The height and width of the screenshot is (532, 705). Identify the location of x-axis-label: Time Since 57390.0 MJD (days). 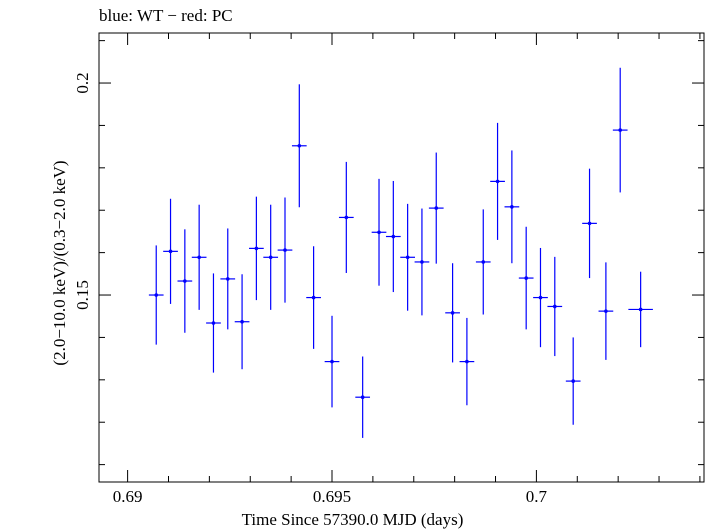
(352, 519).